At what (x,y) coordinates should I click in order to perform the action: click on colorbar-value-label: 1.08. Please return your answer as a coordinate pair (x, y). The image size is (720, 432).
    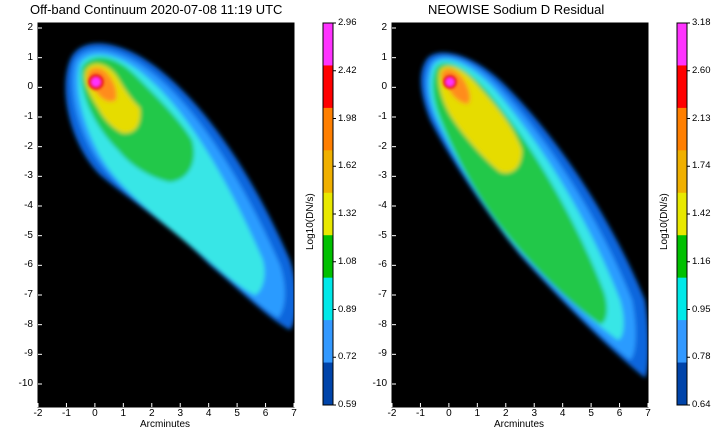
    Looking at the image, I should click on (347, 261).